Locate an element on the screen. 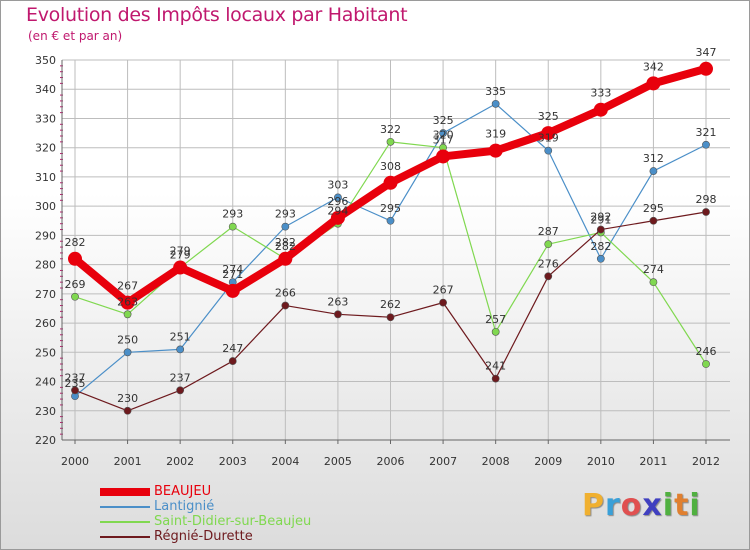 Image resolution: width=750 pixels, height=550 pixels. data-label: 320 is located at coordinates (443, 135).